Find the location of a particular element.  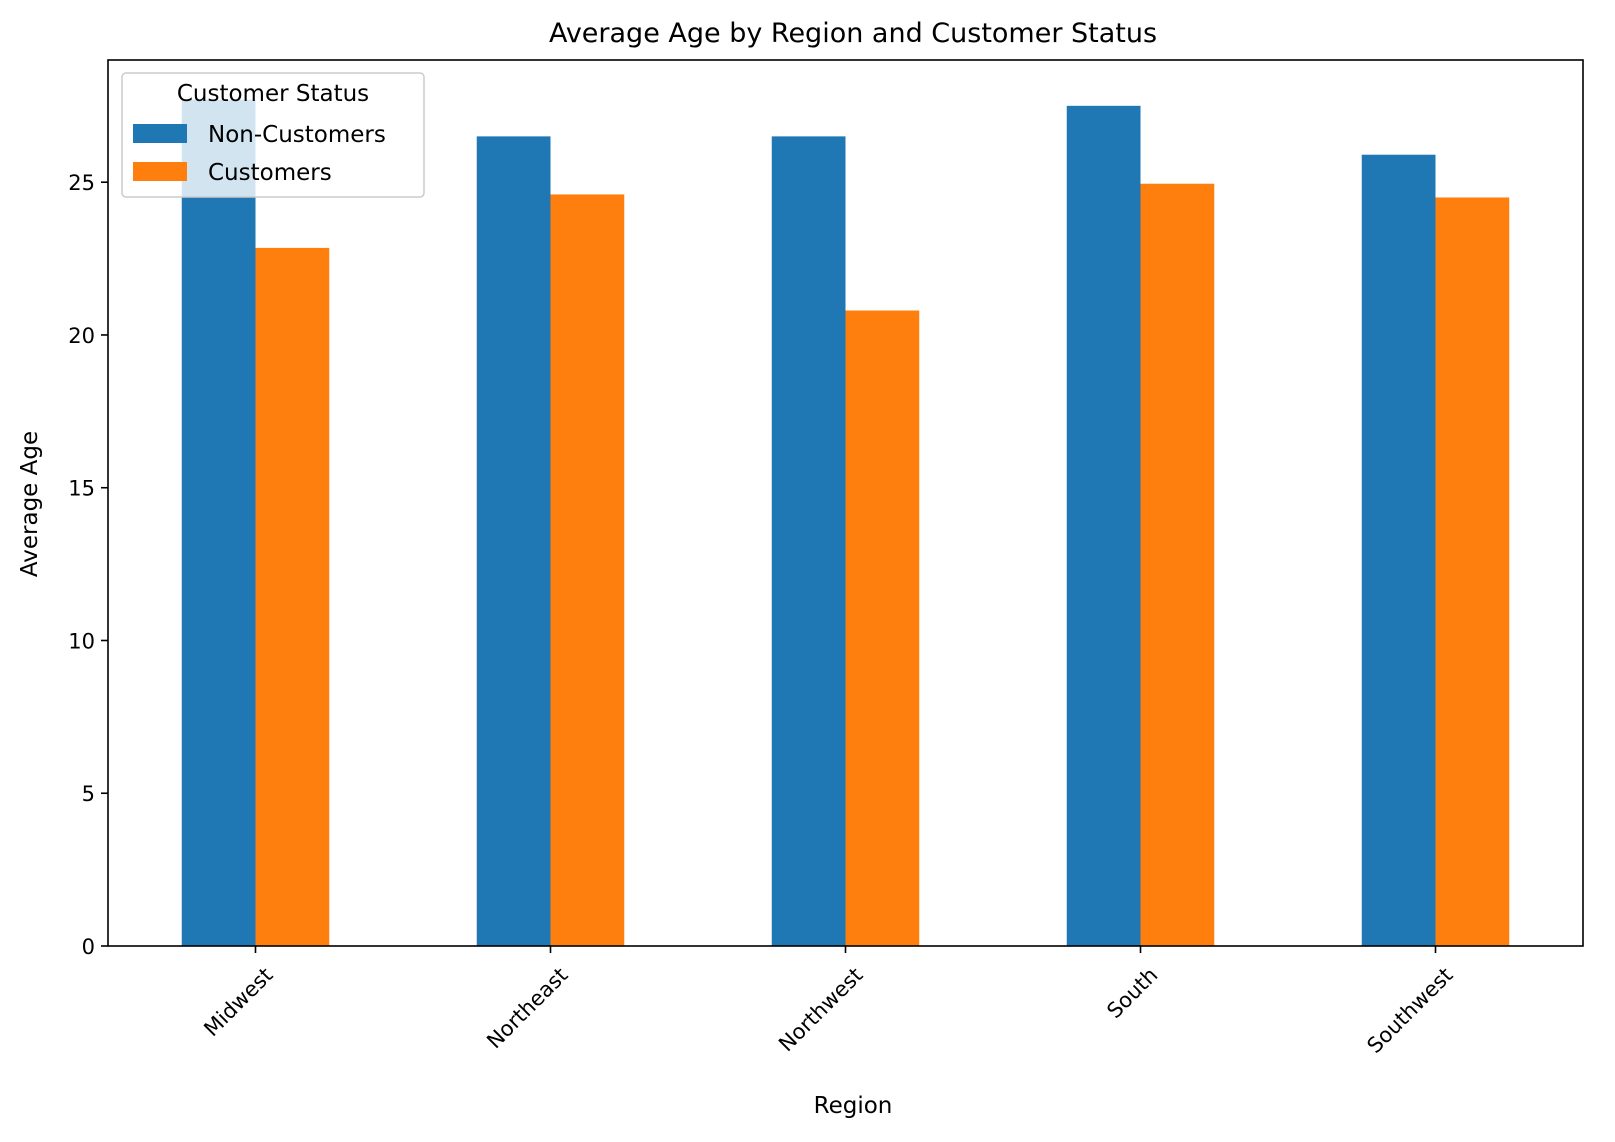

bar-midwest-customers is located at coordinates (292, 596).